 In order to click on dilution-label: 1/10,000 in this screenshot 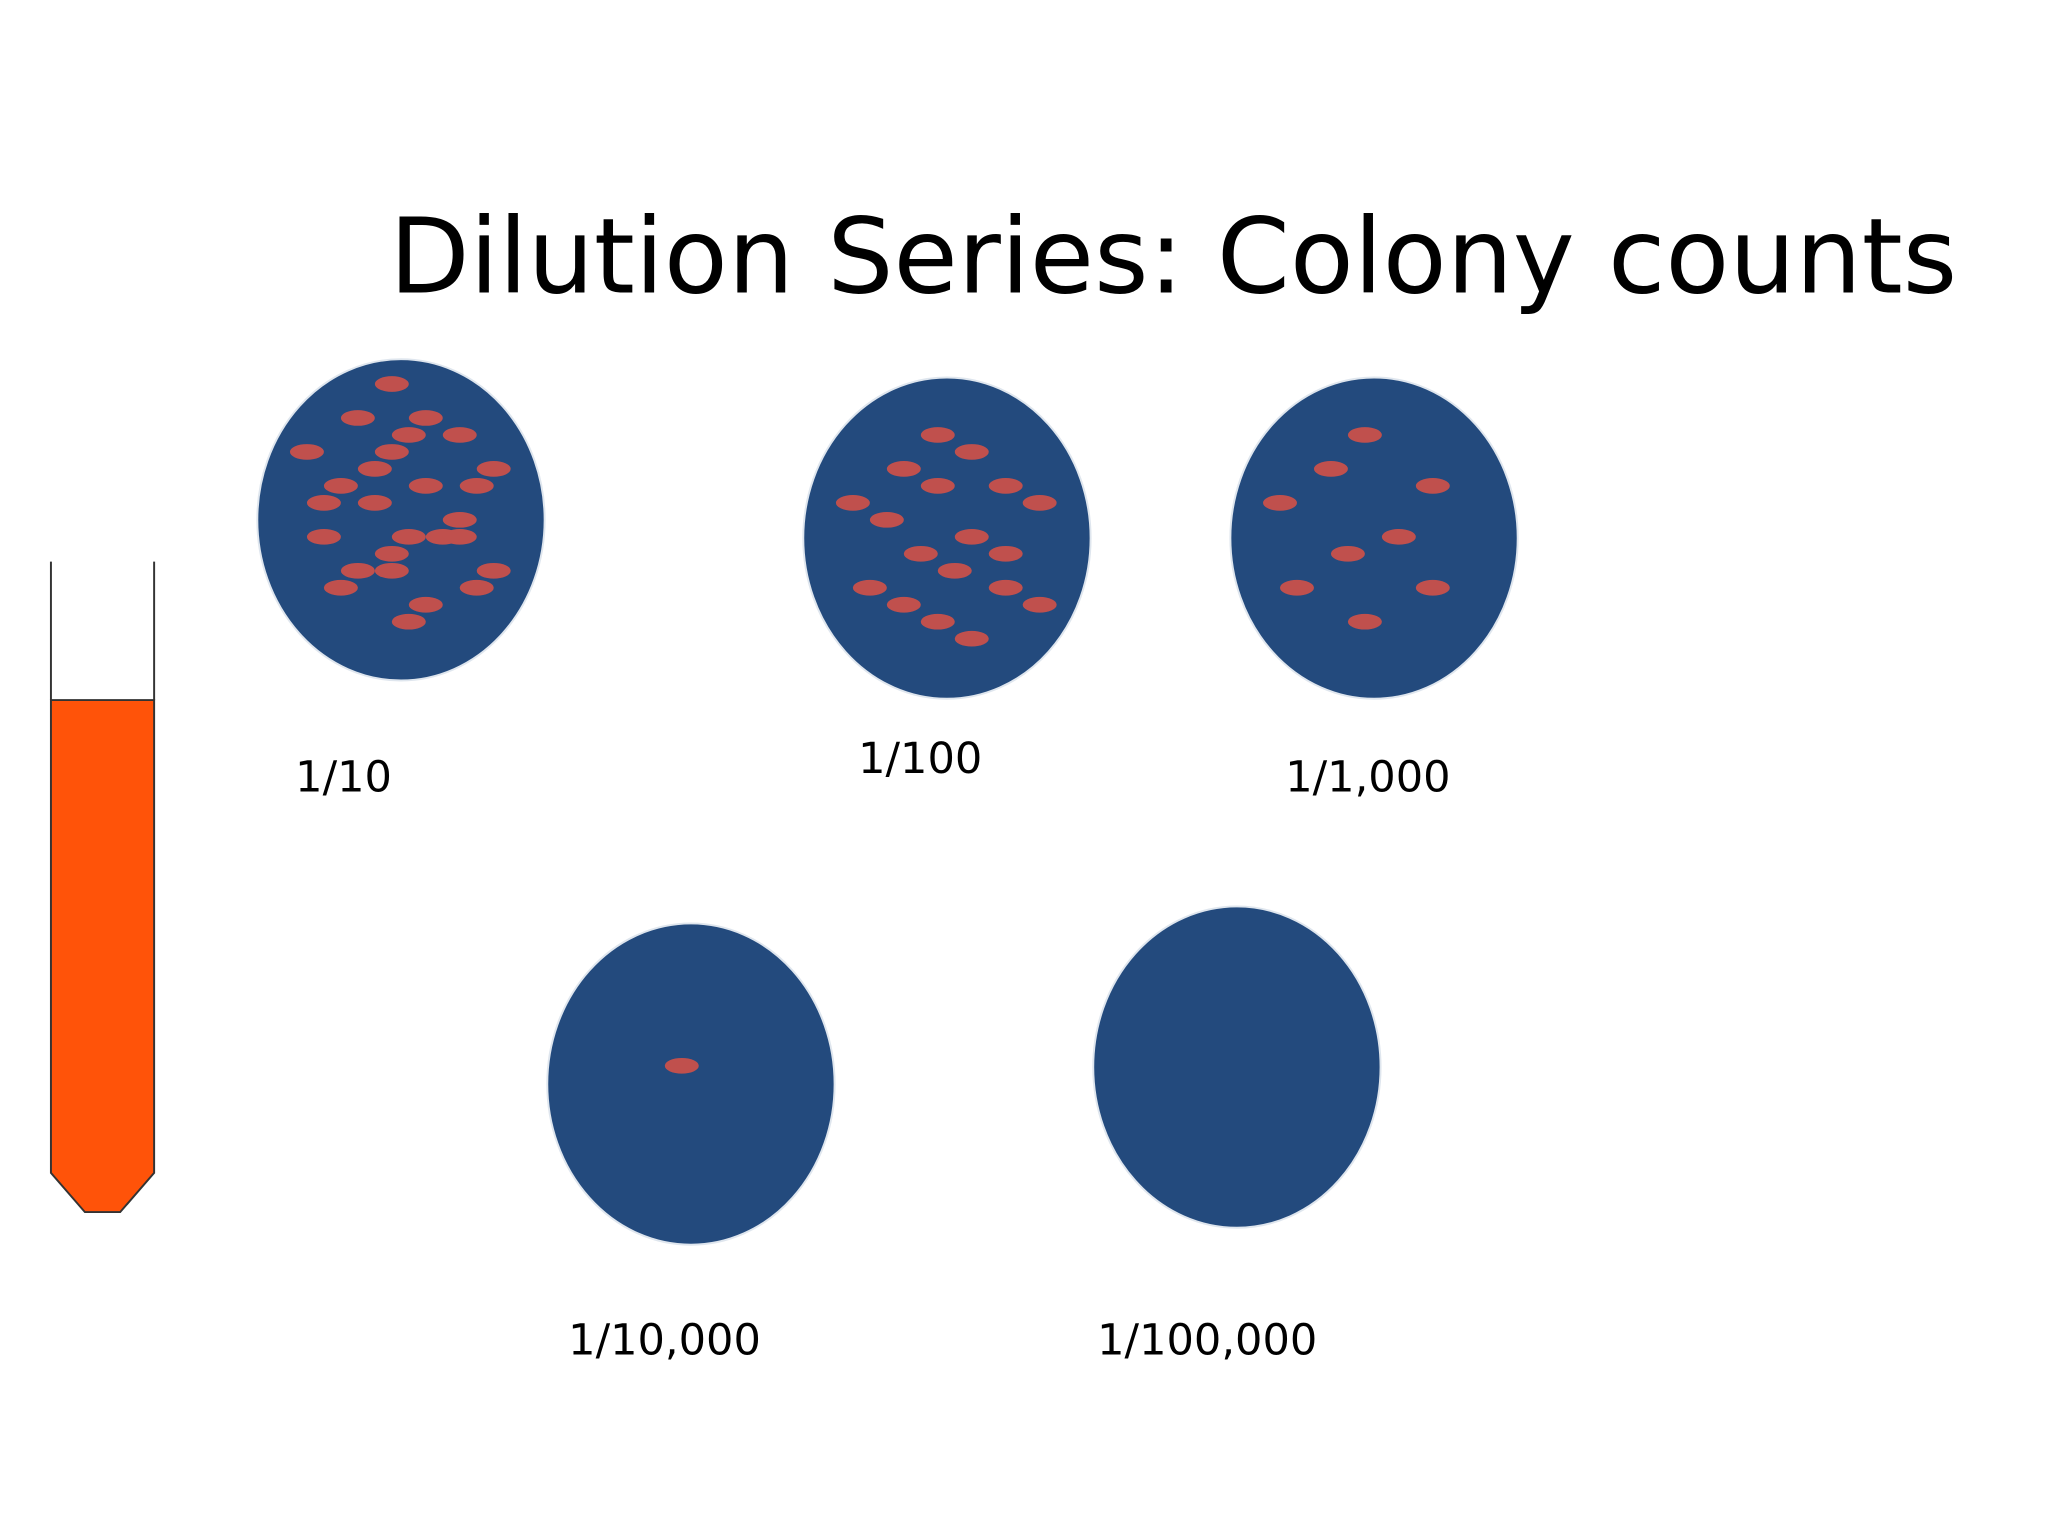, I will do `click(664, 1340)`.